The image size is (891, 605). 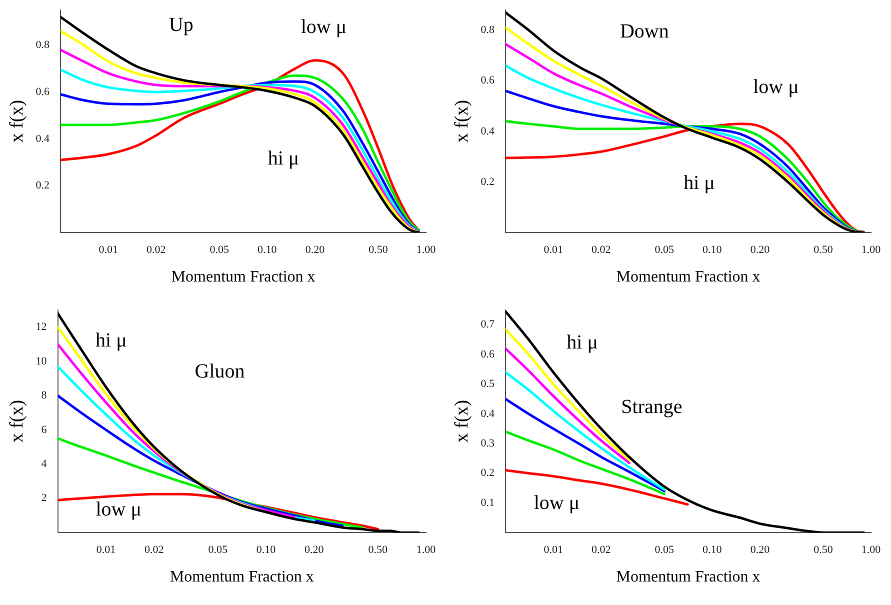 I want to click on y-tick-label: 12, so click(x=41, y=327).